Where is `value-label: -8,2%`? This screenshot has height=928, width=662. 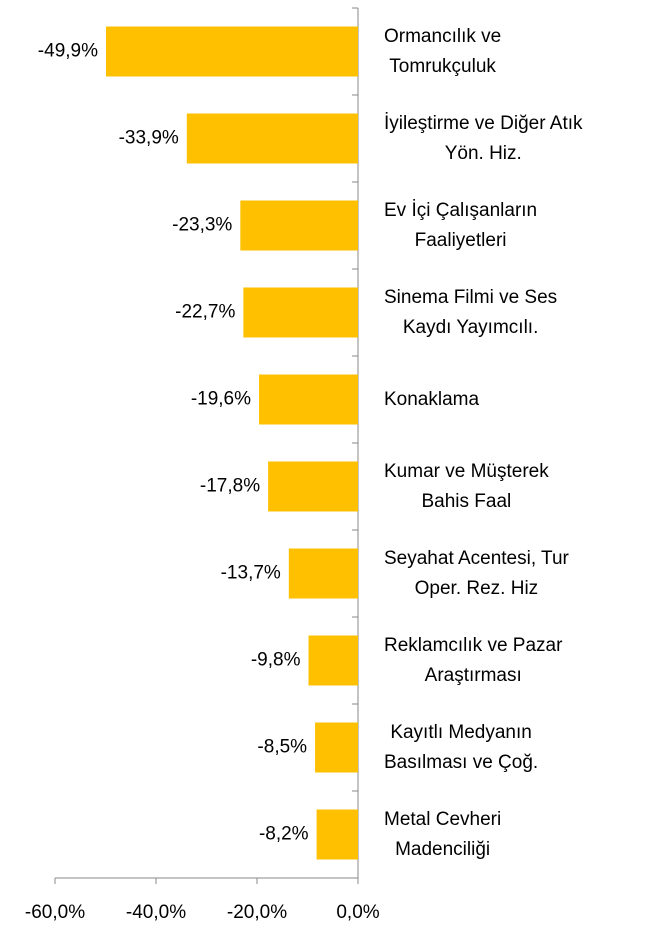
value-label: -8,2% is located at coordinates (284, 834).